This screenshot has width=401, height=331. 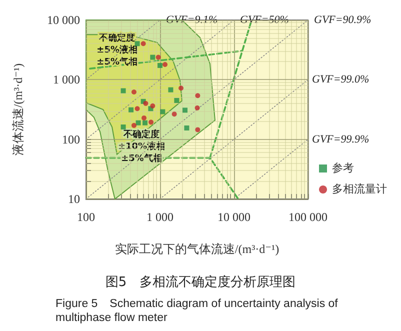 I want to click on text: 图5 多相流不确定度分析原理图, so click(x=200, y=282).